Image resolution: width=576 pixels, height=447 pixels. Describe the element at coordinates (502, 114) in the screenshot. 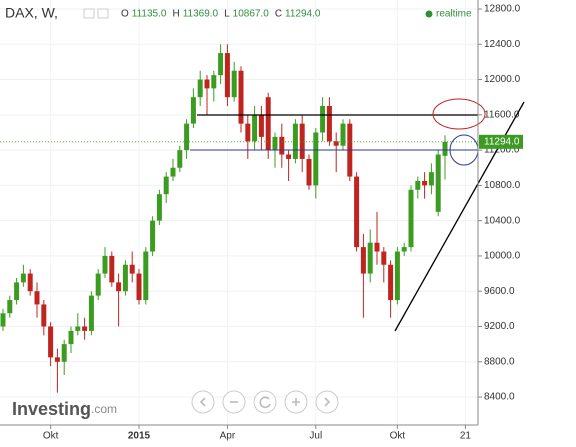

I see `y-tick-label: 11600.0` at that location.